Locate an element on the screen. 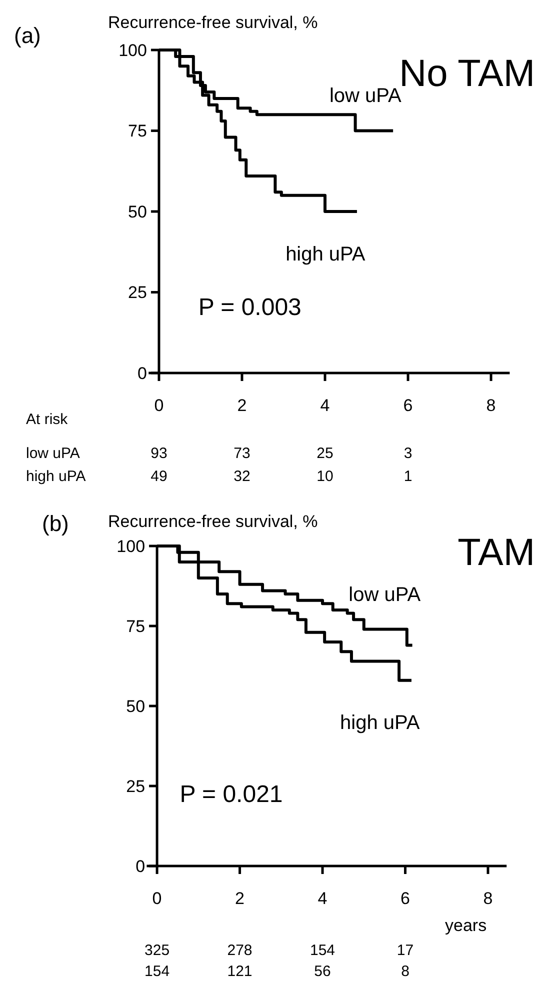 This screenshot has height=981, width=539. text: low uPA is located at coordinates (53, 453).